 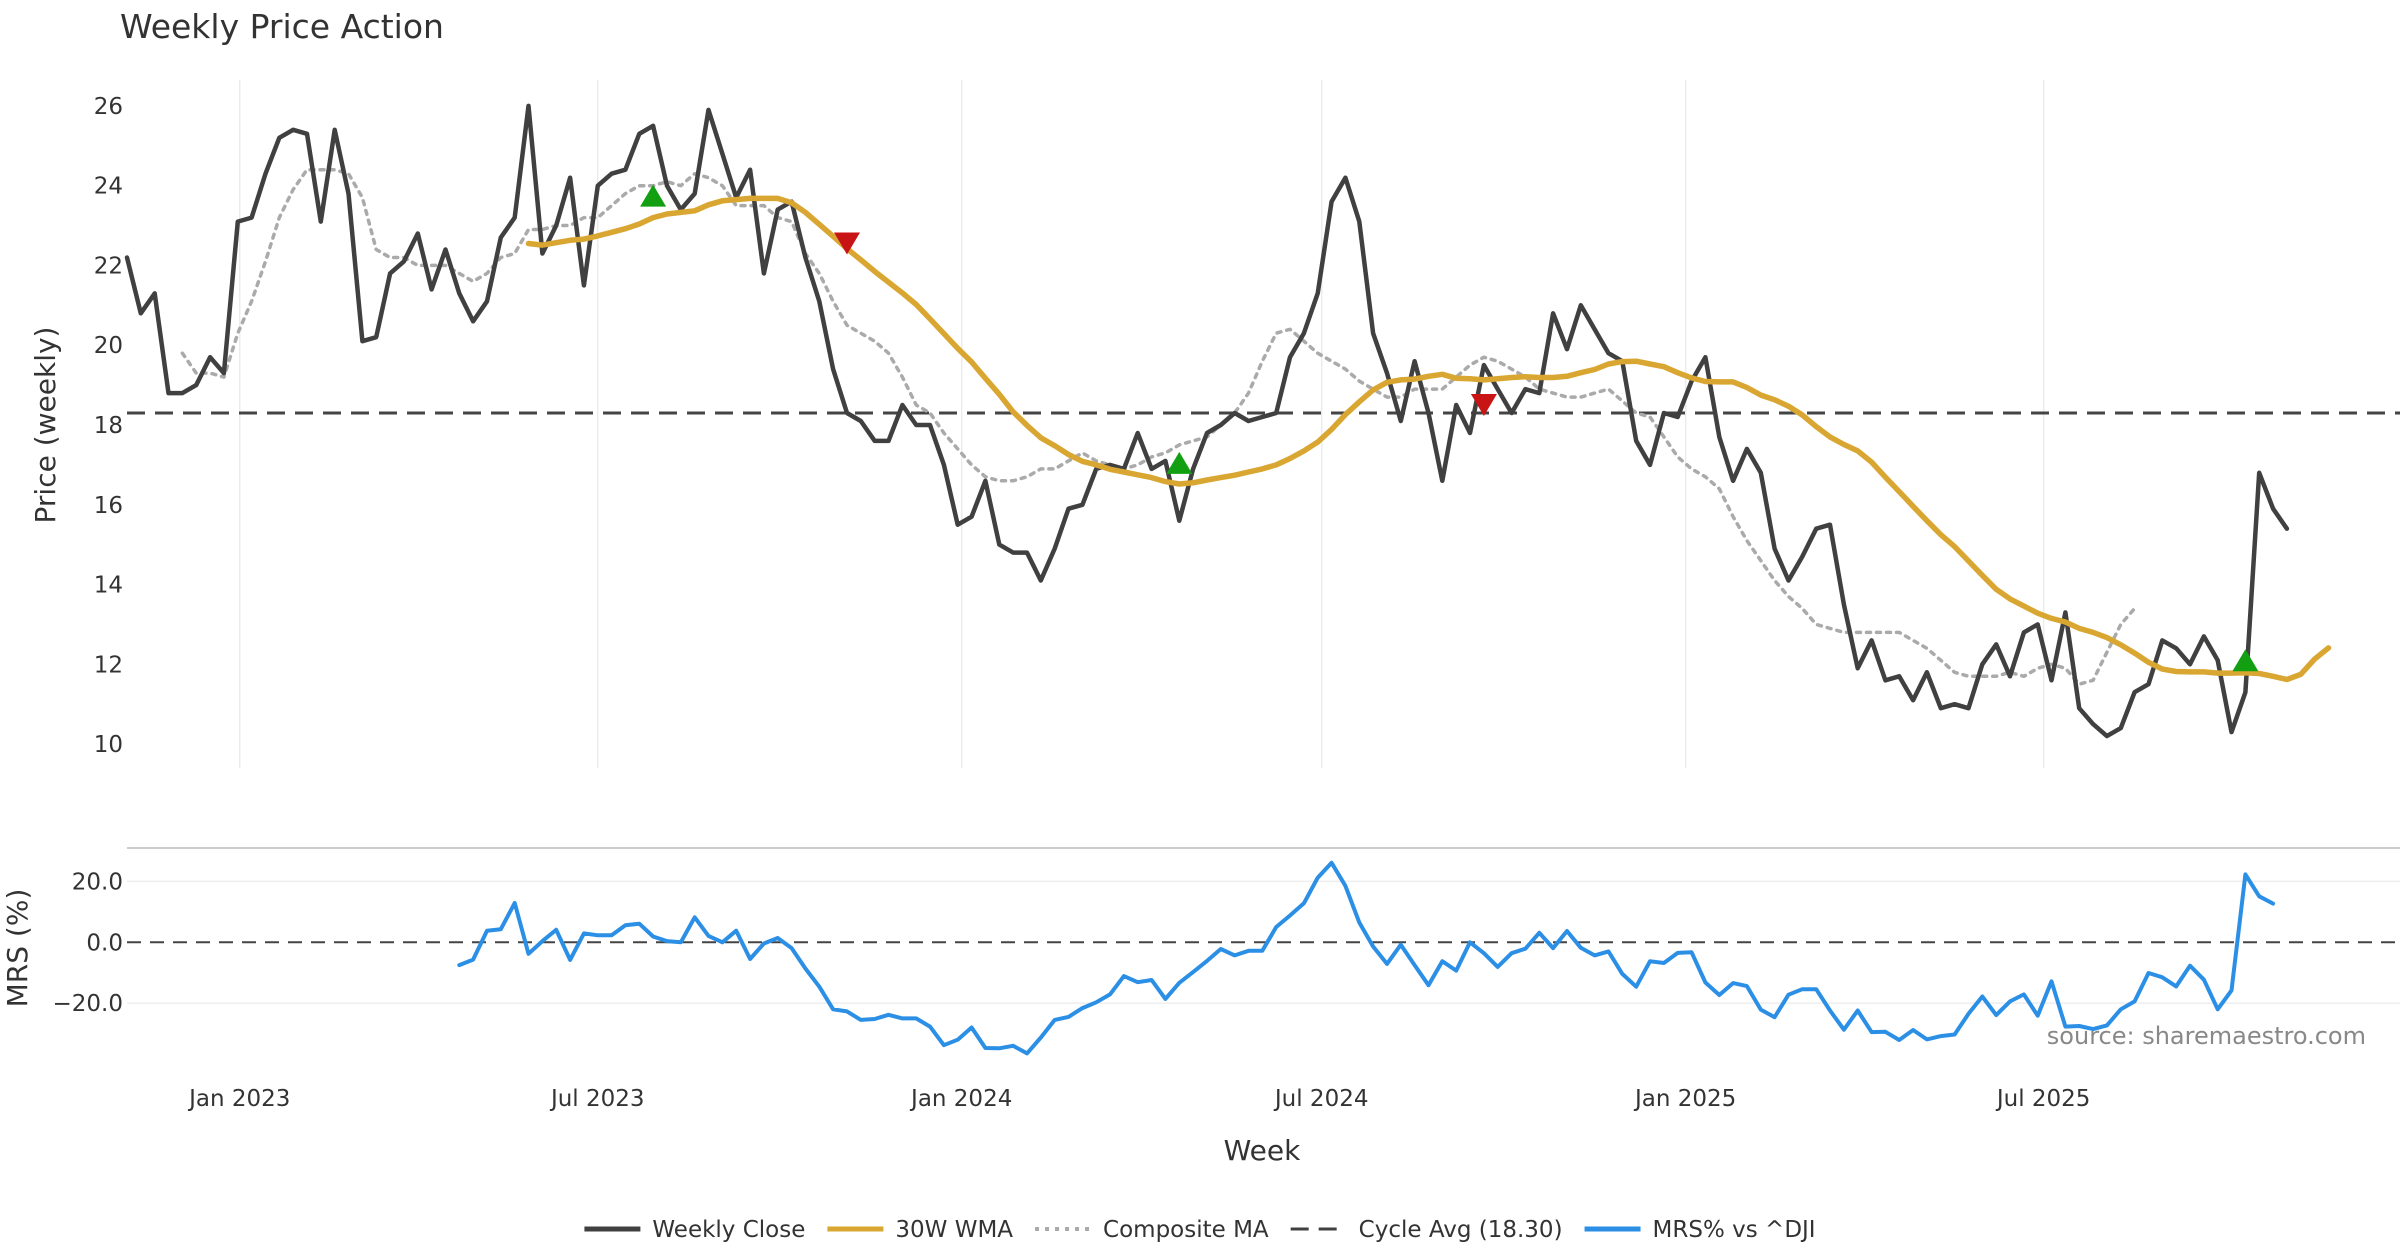 I want to click on mrs-series, so click(x=1366, y=958).